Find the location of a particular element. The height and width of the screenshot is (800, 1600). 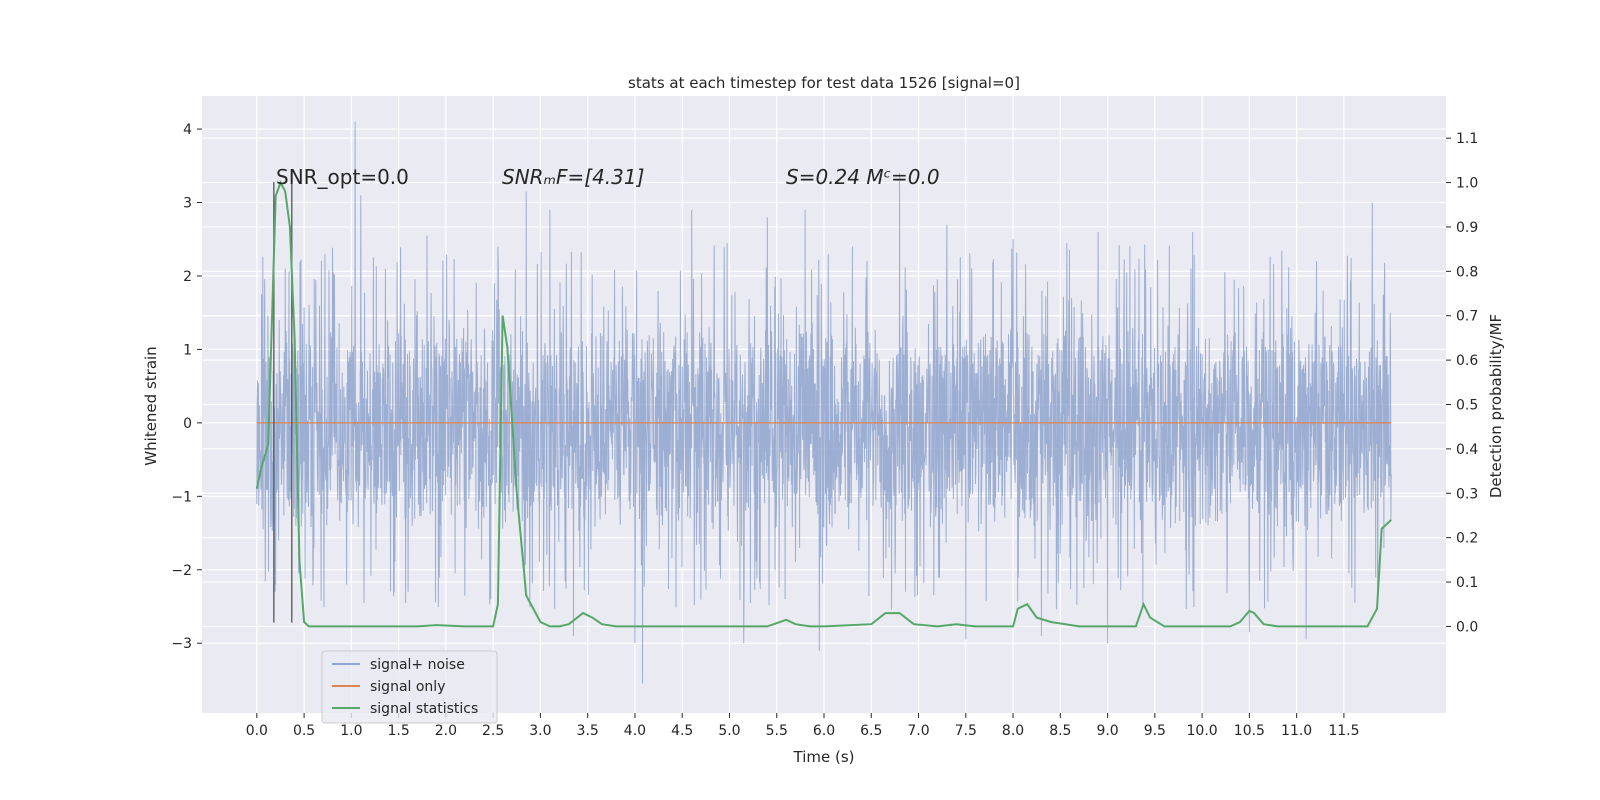

y2-tick-label: 1.0 is located at coordinates (1467, 184).